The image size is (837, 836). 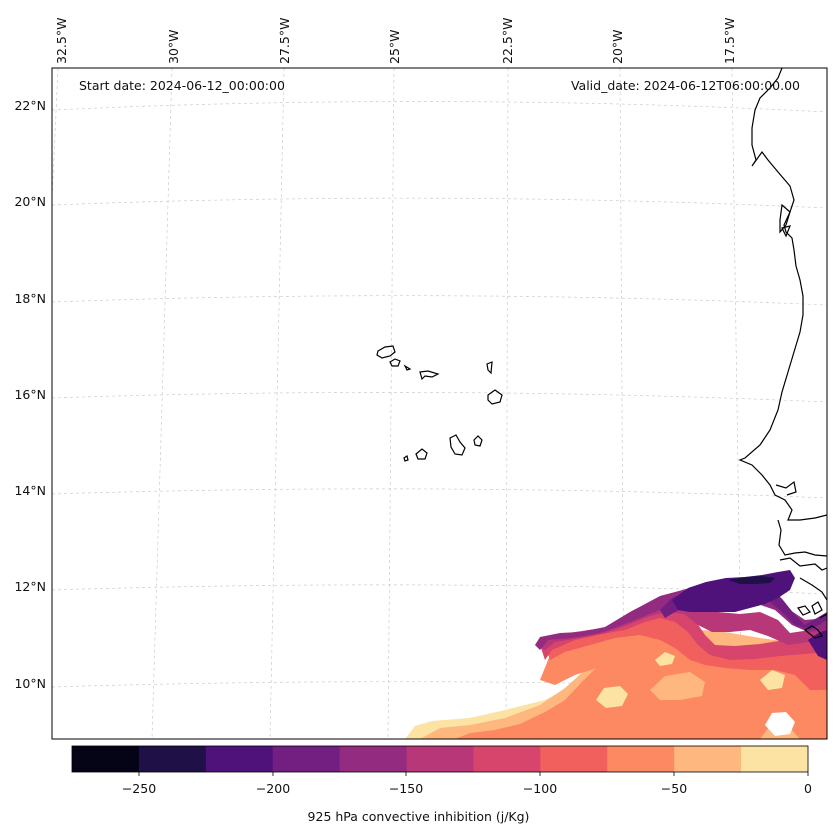 What do you see at coordinates (182, 85) in the screenshot?
I see `start-date-label: Start date: 2024-06-12_00:00:00` at bounding box center [182, 85].